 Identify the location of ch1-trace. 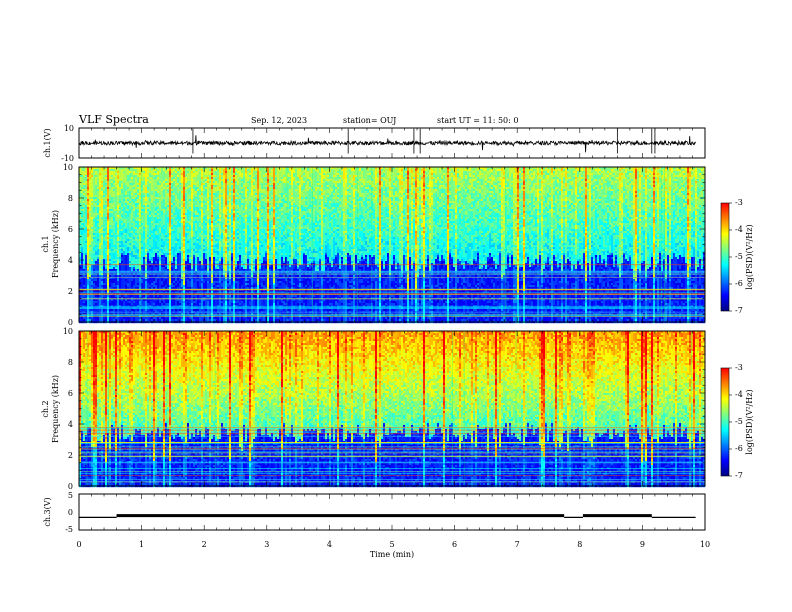
(387, 141).